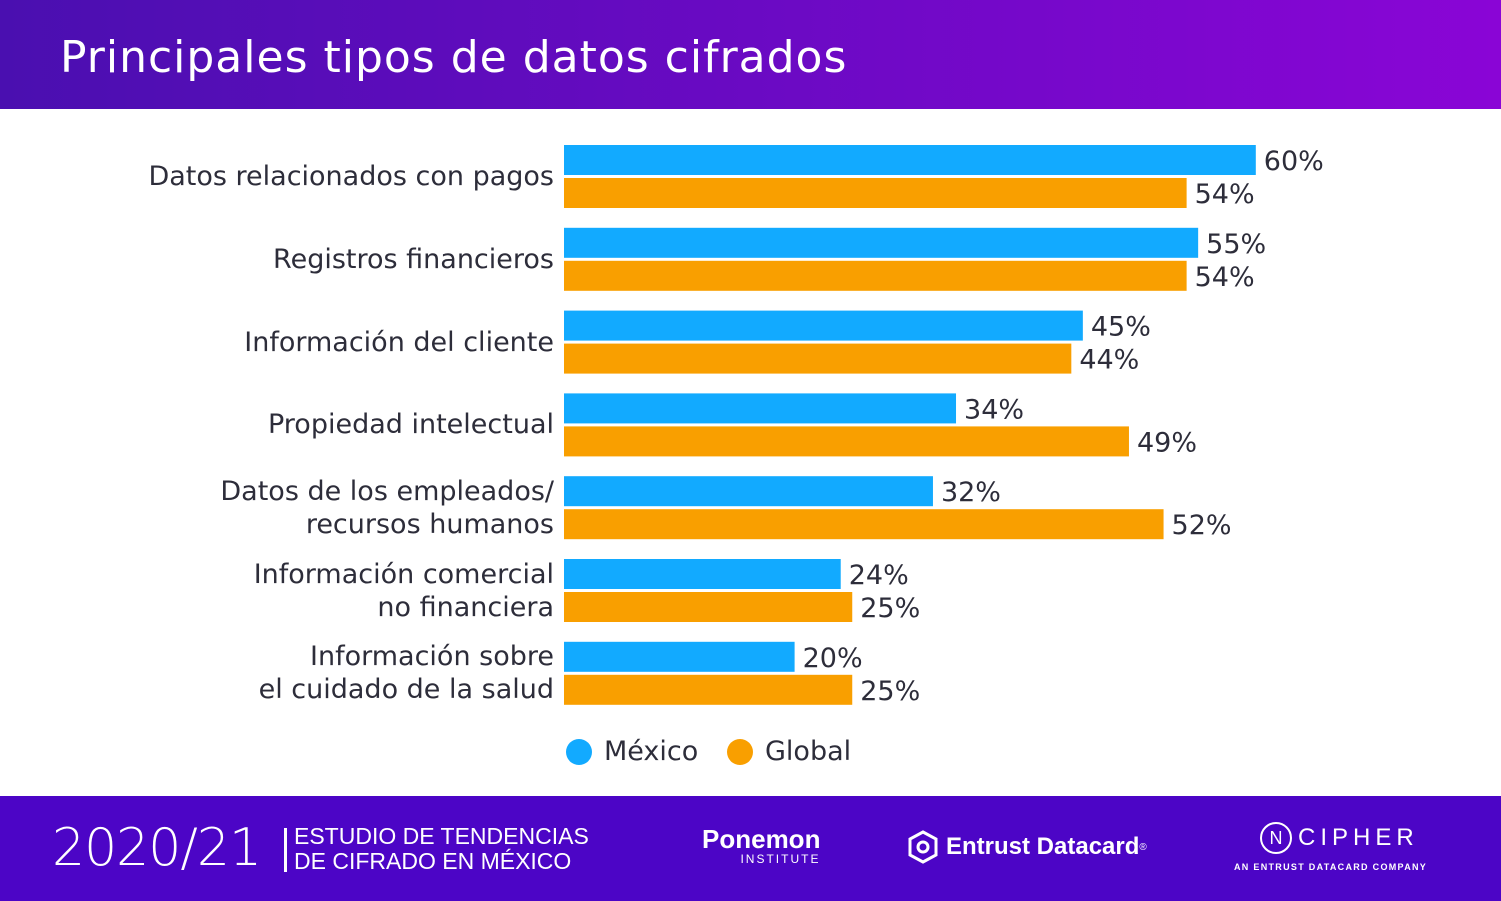  I want to click on category-label-line: recursos humanos, so click(429, 524).